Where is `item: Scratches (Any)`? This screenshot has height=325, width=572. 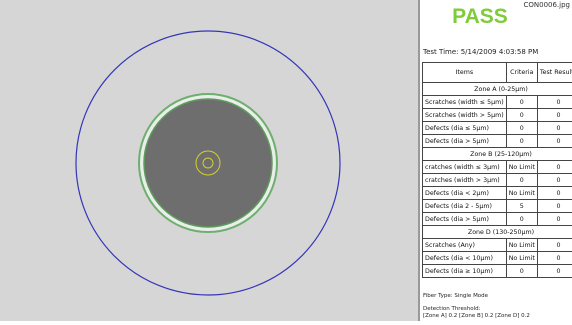 item: Scratches (Any) is located at coordinates (465, 245).